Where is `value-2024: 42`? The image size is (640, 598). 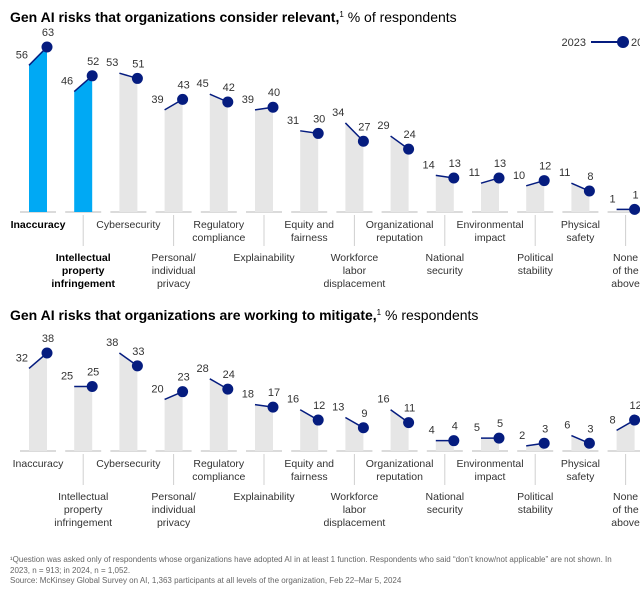 value-2024: 42 is located at coordinates (229, 88).